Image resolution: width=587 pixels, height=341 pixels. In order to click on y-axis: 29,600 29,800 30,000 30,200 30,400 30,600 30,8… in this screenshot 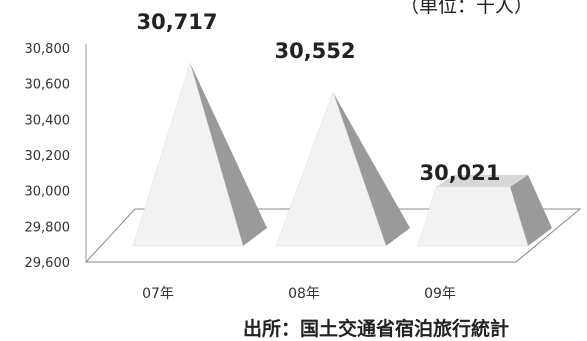, I will do `click(56, 156)`.